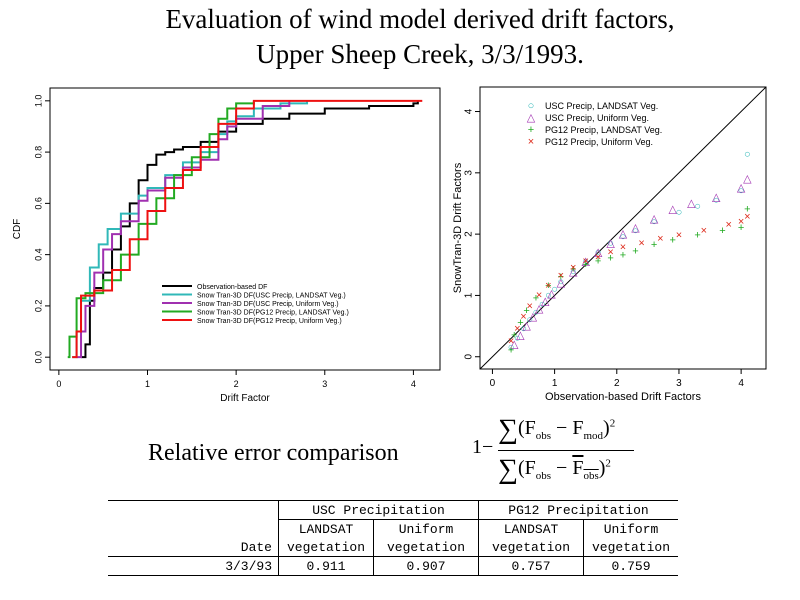 This screenshot has height=600, width=800. What do you see at coordinates (413, 384) in the screenshot?
I see `cdf-x-tick-label: 4` at bounding box center [413, 384].